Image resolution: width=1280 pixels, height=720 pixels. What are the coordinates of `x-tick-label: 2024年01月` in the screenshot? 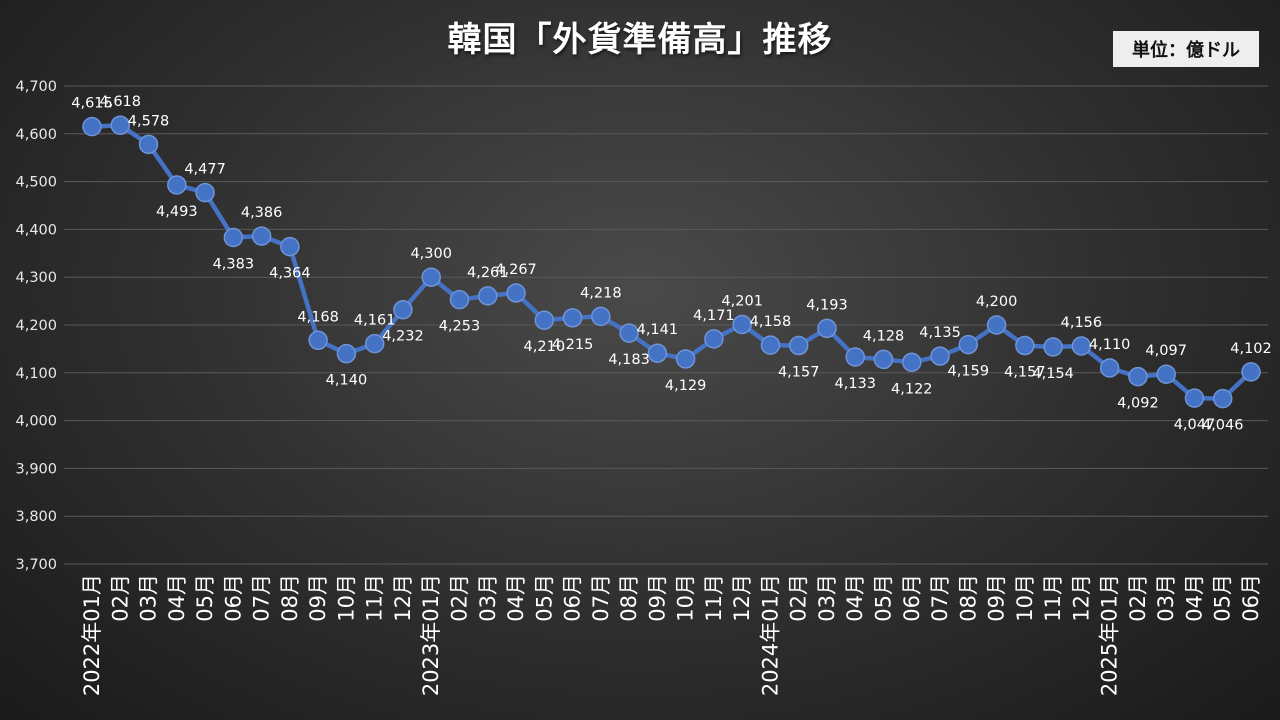 It's located at (770, 635).